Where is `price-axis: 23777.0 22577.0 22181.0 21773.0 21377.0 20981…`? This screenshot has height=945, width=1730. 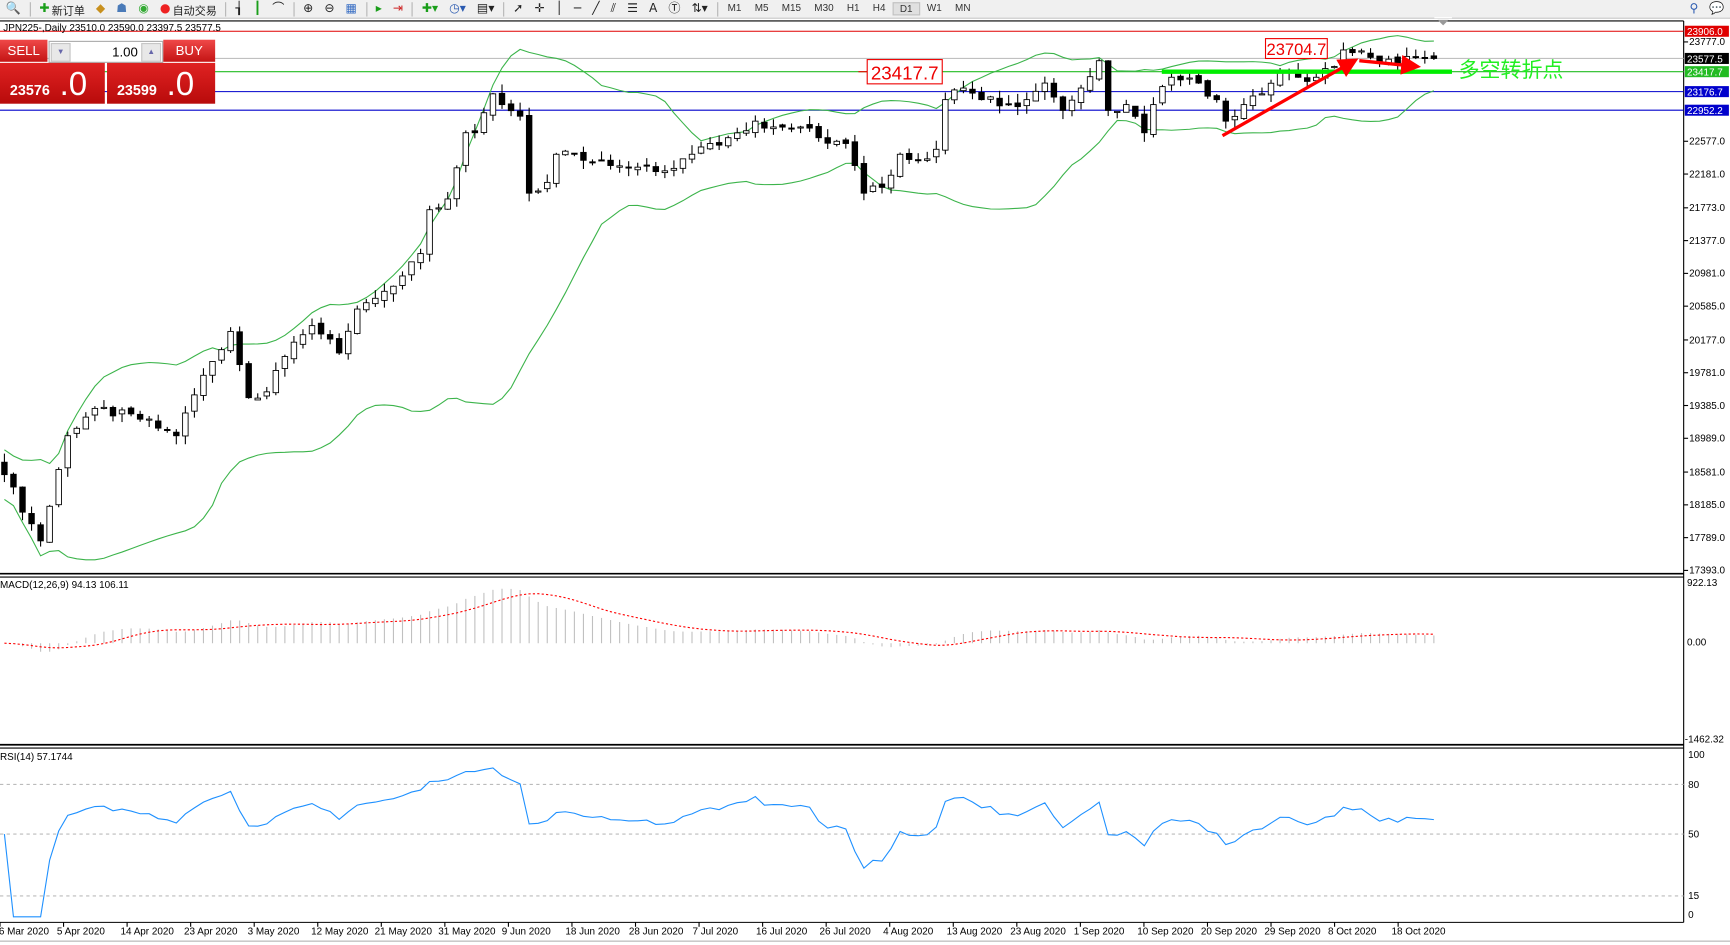
price-axis: 23777.0 22577.0 22181.0 21773.0 21377.0 20981… is located at coordinates (1706, 301).